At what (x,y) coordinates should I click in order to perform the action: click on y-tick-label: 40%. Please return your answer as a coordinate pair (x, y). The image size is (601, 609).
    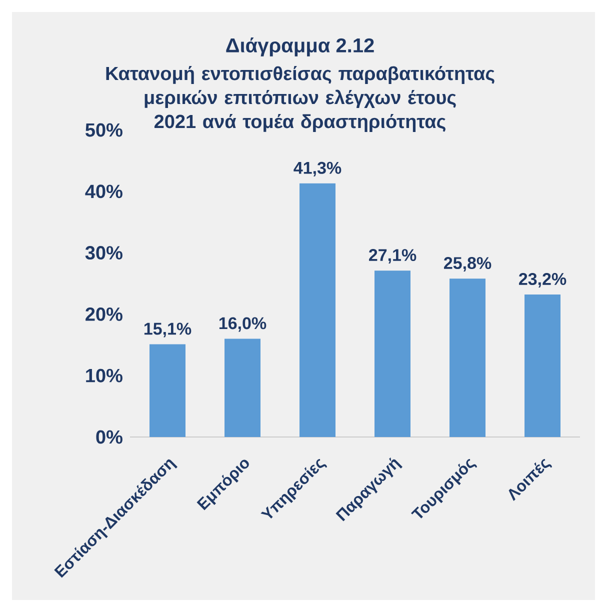
    Looking at the image, I should click on (103, 191).